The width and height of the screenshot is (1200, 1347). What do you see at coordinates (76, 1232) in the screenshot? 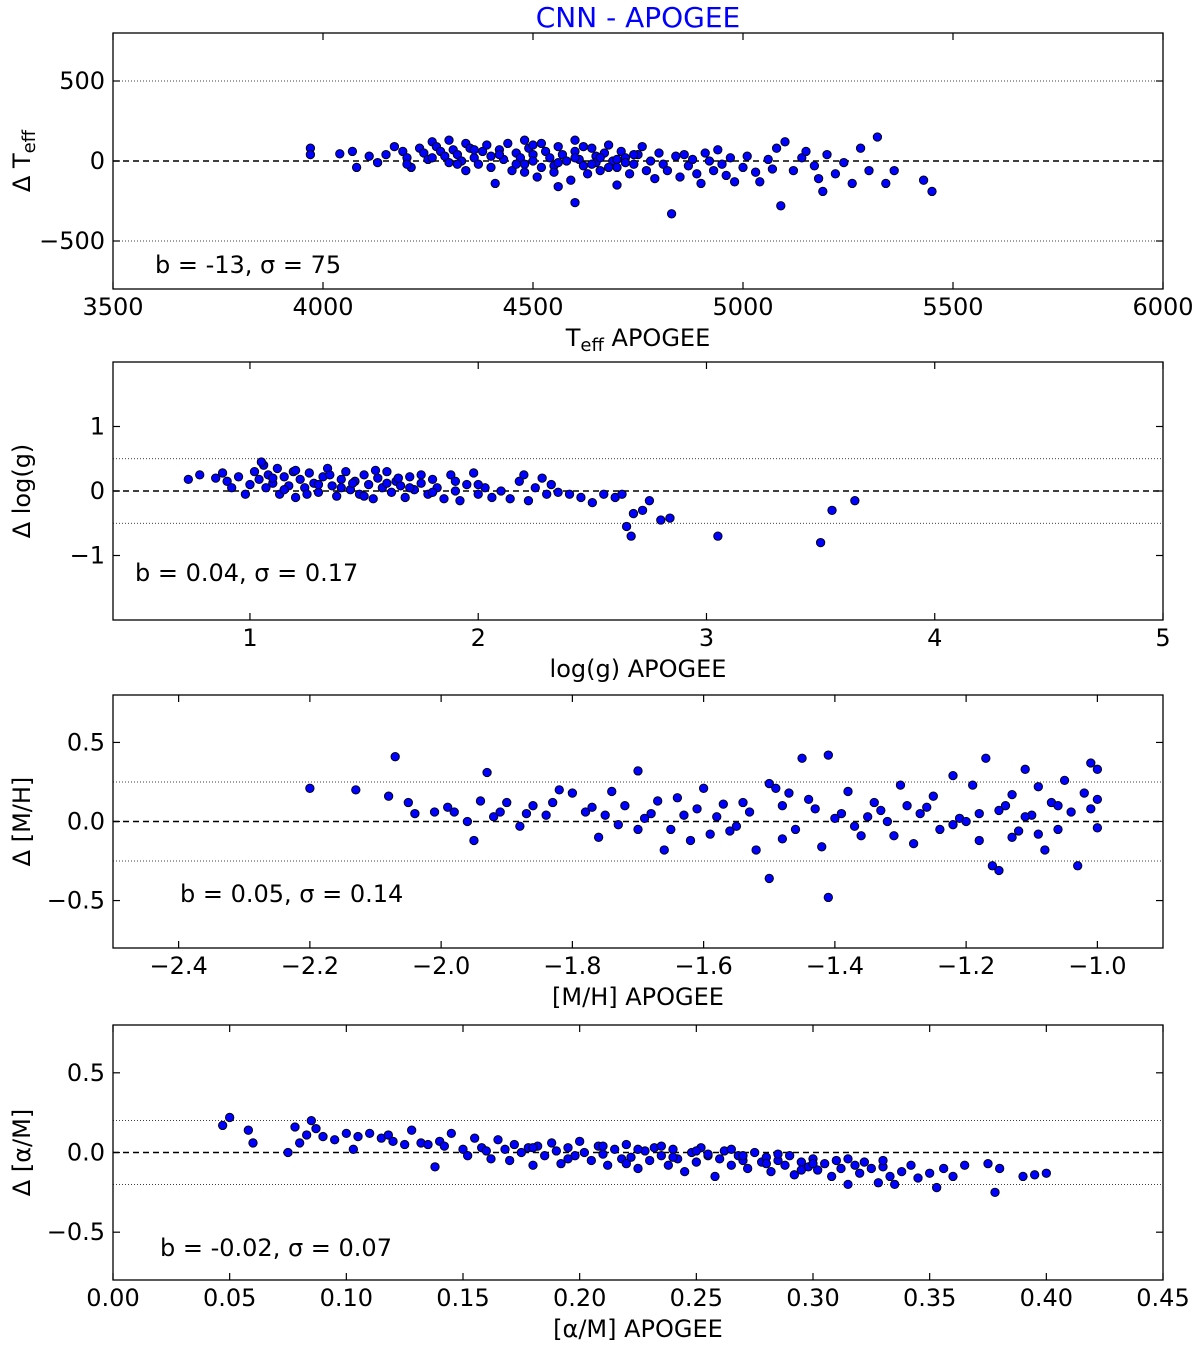
I see `y-tick-label: −0.5` at bounding box center [76, 1232].